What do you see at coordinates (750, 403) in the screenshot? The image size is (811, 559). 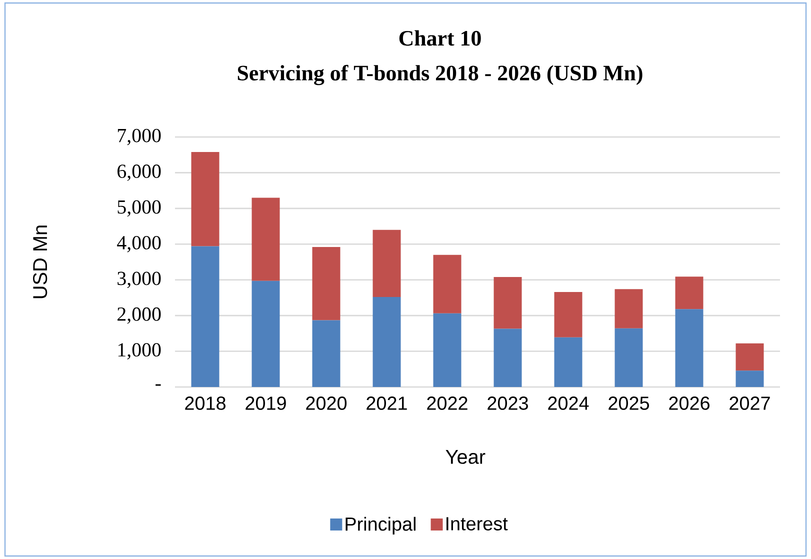 I see `x-tick-label: 2027` at bounding box center [750, 403].